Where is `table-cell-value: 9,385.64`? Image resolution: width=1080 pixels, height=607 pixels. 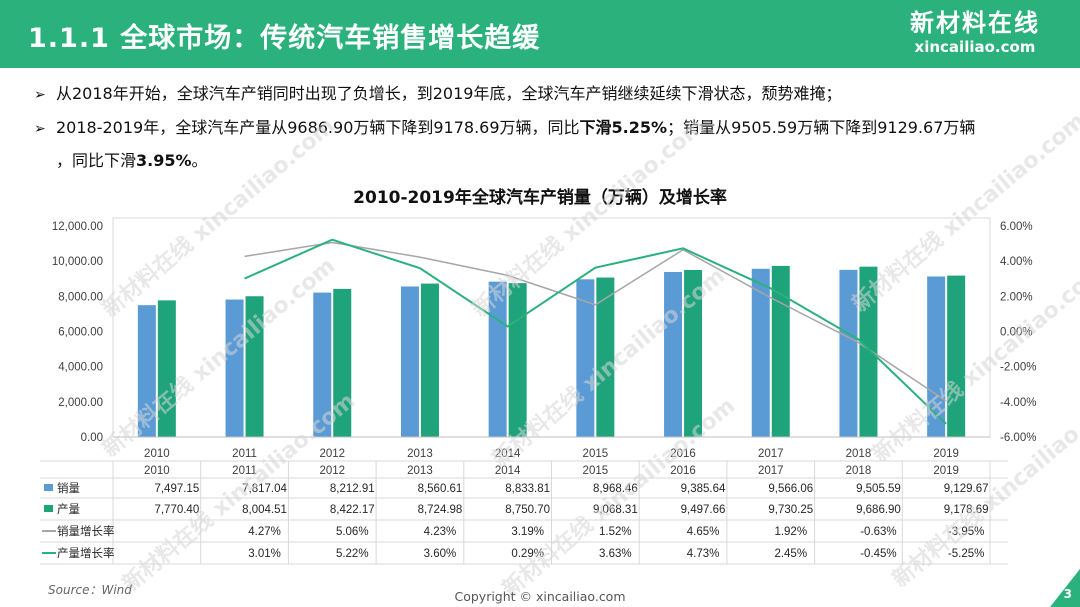 table-cell-value: 9,385.64 is located at coordinates (703, 489).